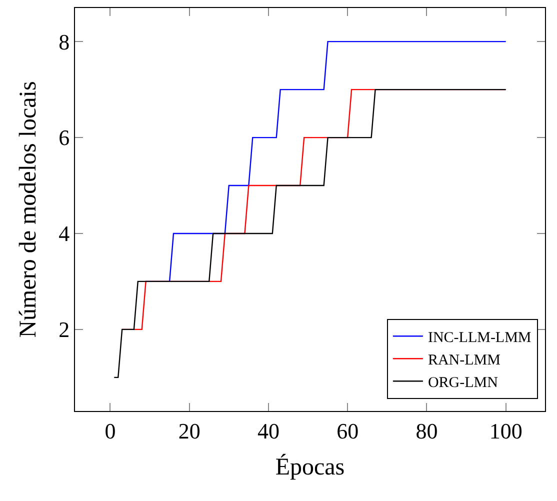 The width and height of the screenshot is (557, 501). I want to click on x-tick-label: 100, so click(505, 431).